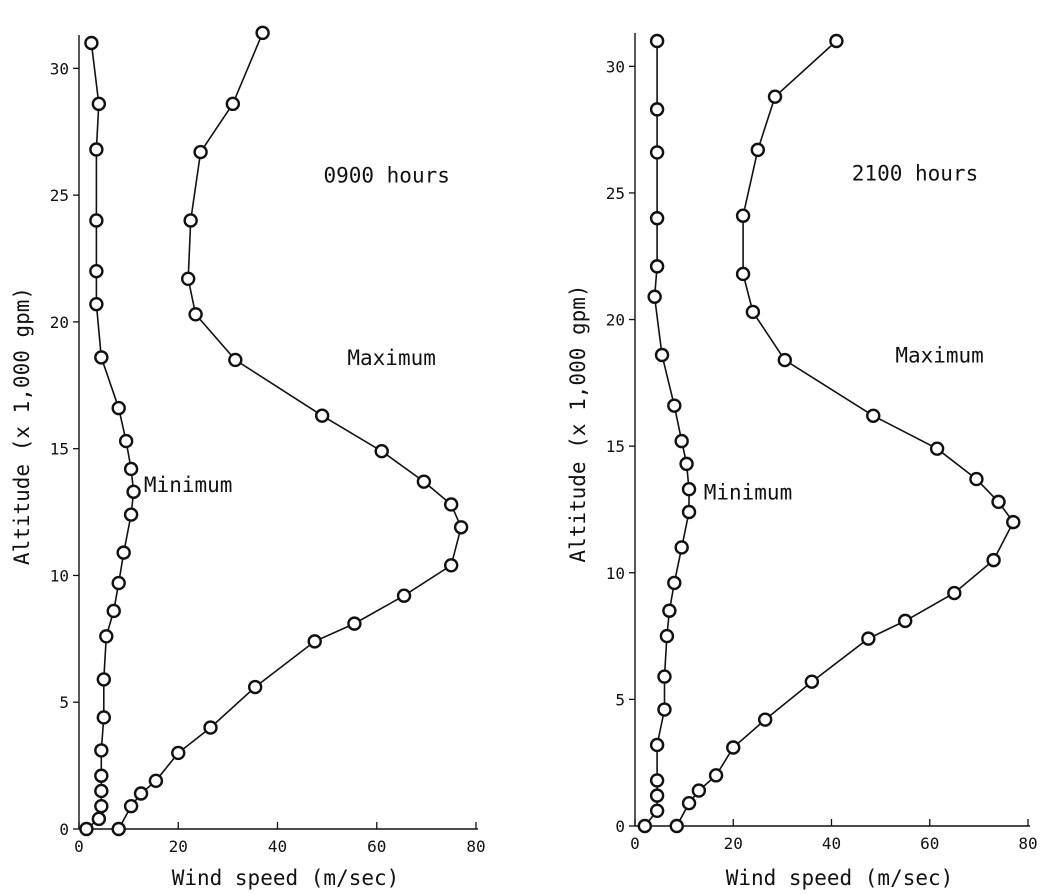  I want to click on panel-1-x-tick-label: 0, so click(79, 846).